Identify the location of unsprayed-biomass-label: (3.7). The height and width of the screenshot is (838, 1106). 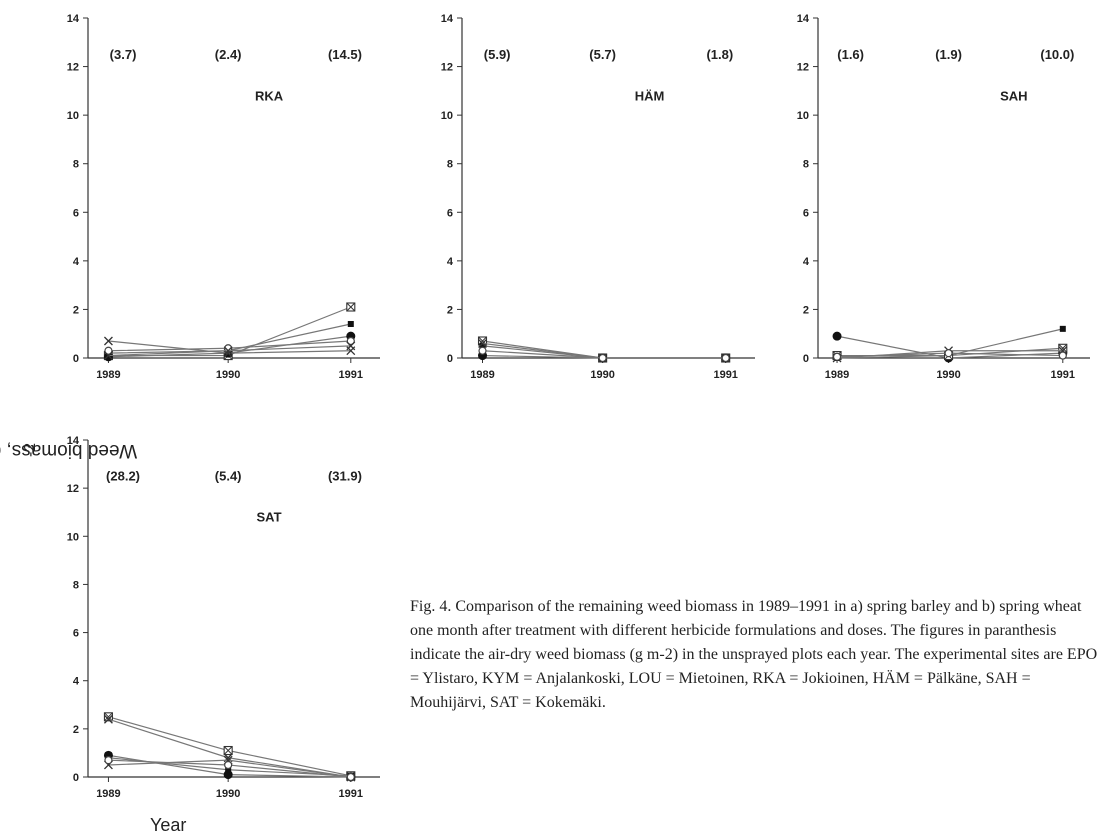
(123, 54).